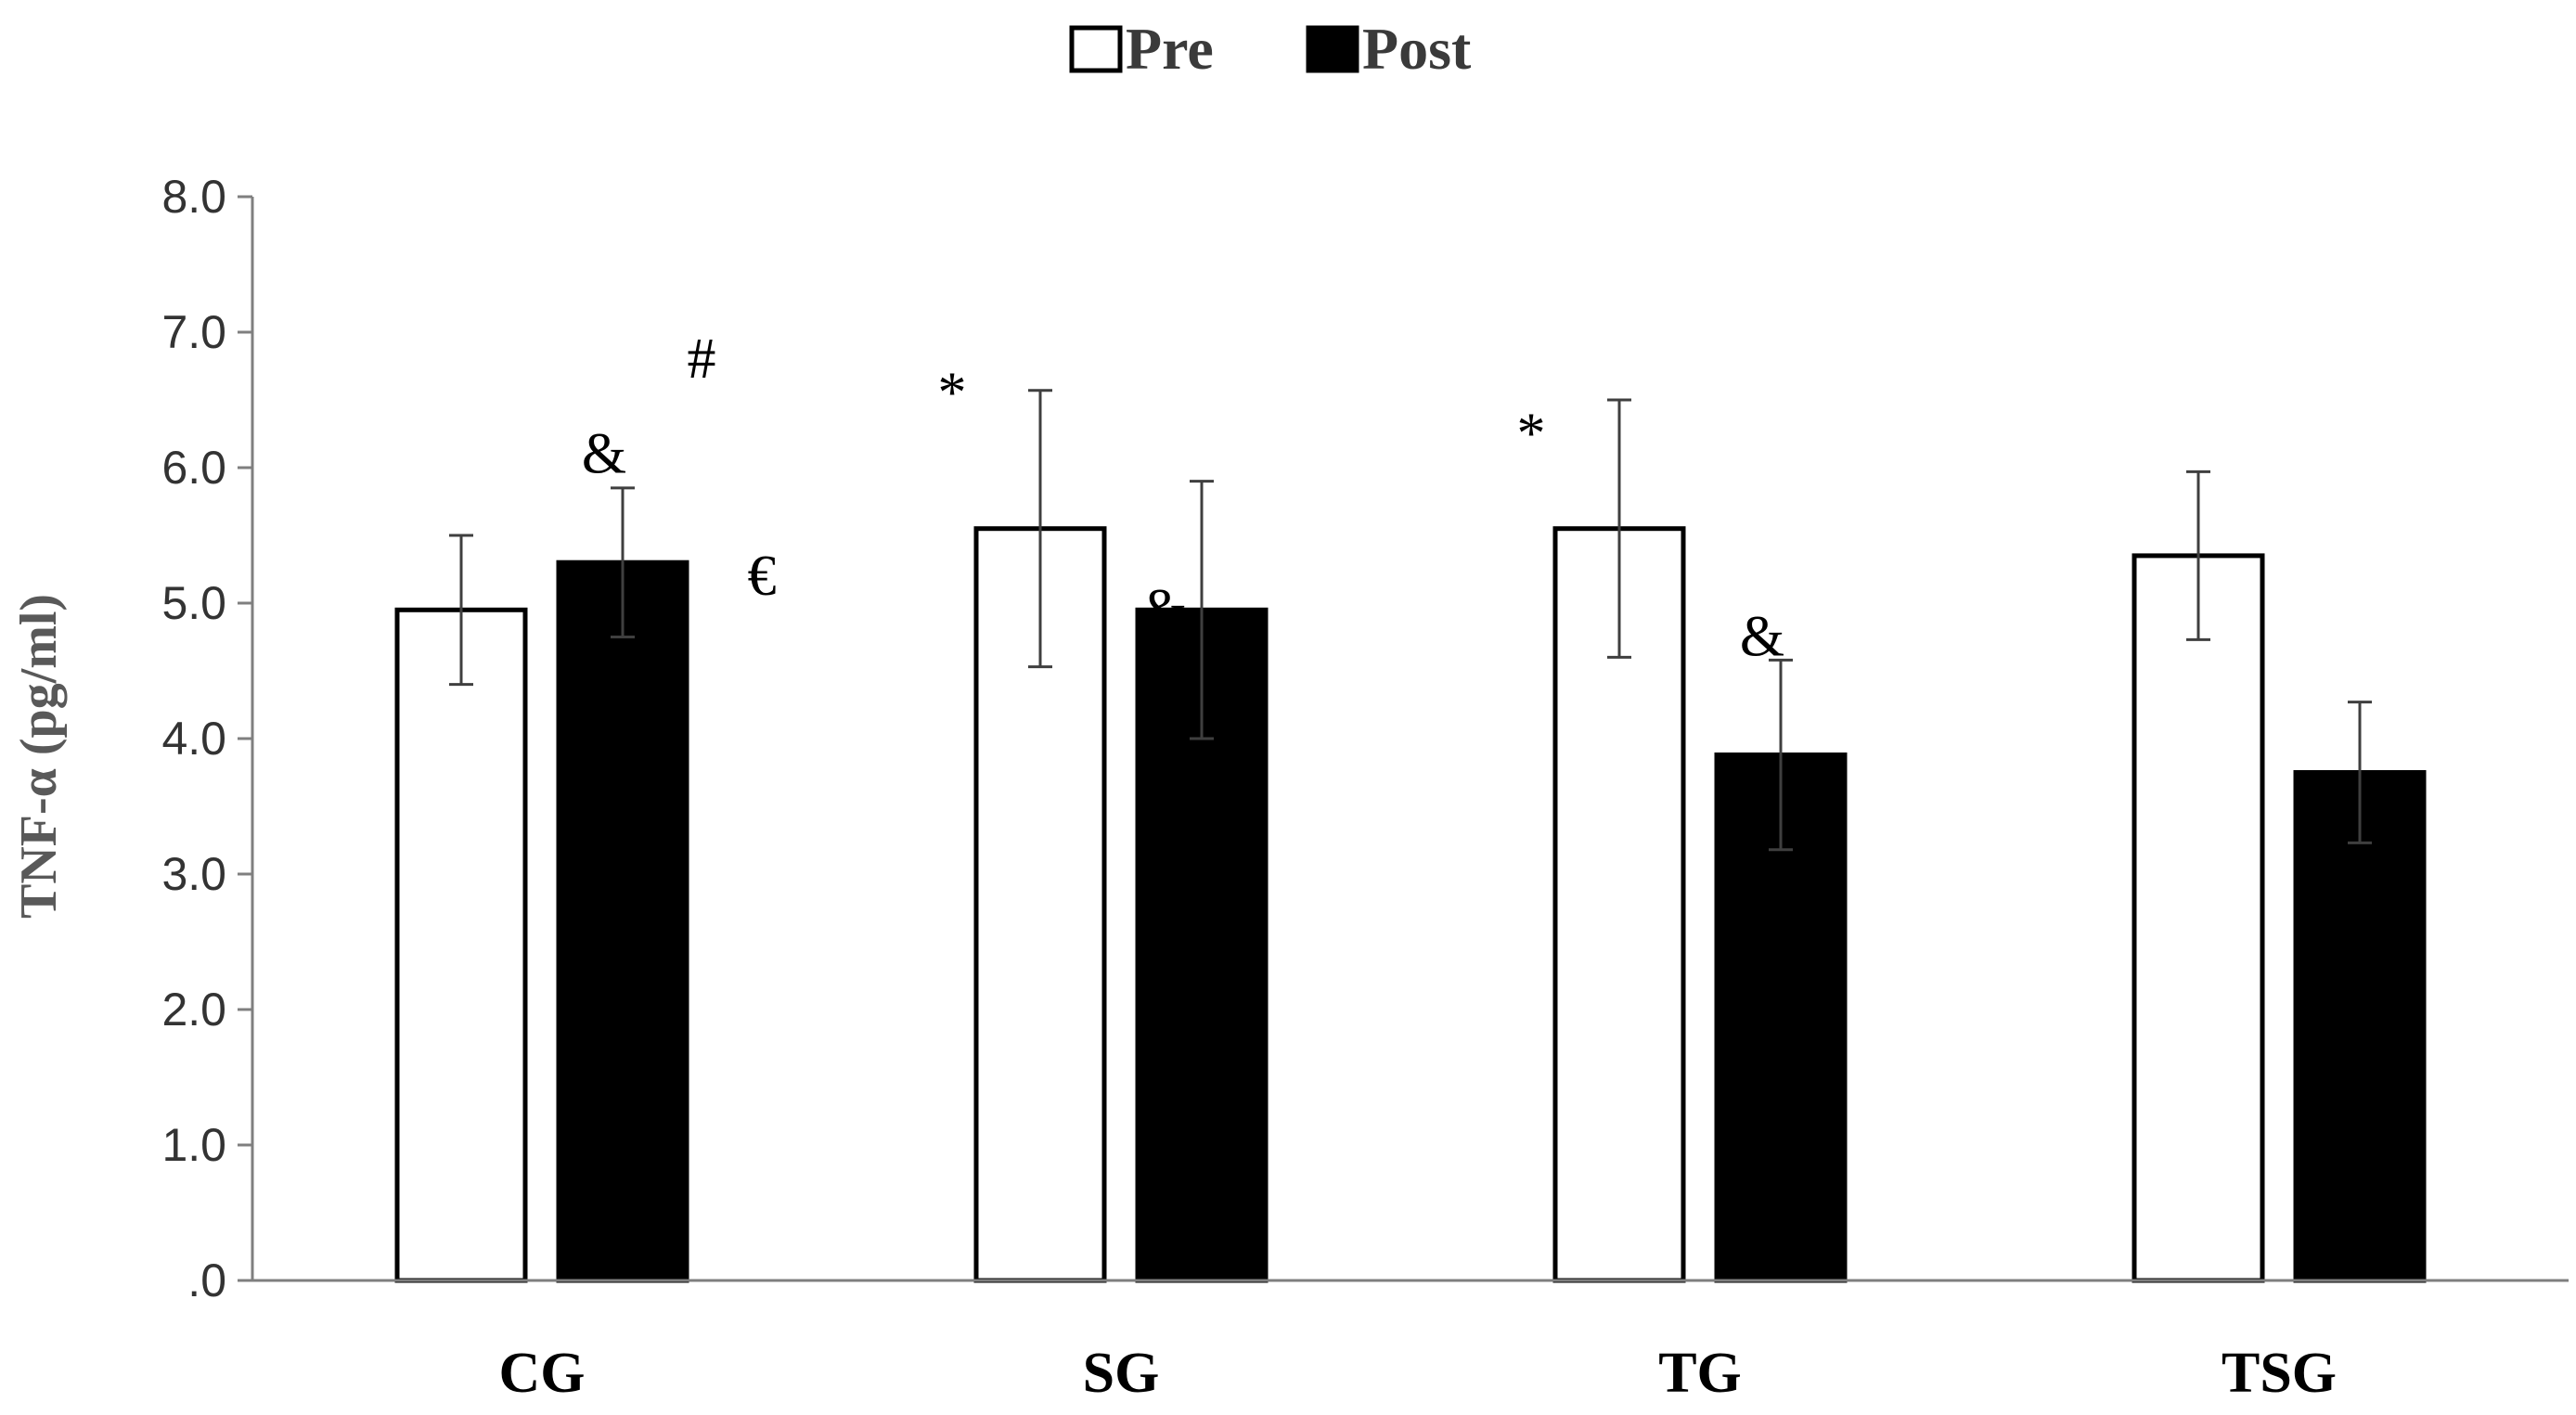  What do you see at coordinates (206, 1280) in the screenshot?
I see `y-tick-label: .0` at bounding box center [206, 1280].